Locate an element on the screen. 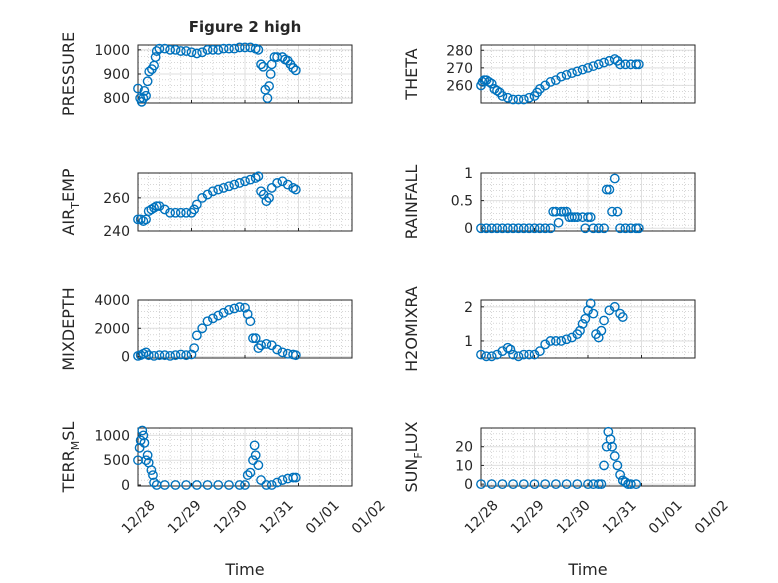  subplot-3: 240 260 AIRTEMP is located at coordinates (206, 204).